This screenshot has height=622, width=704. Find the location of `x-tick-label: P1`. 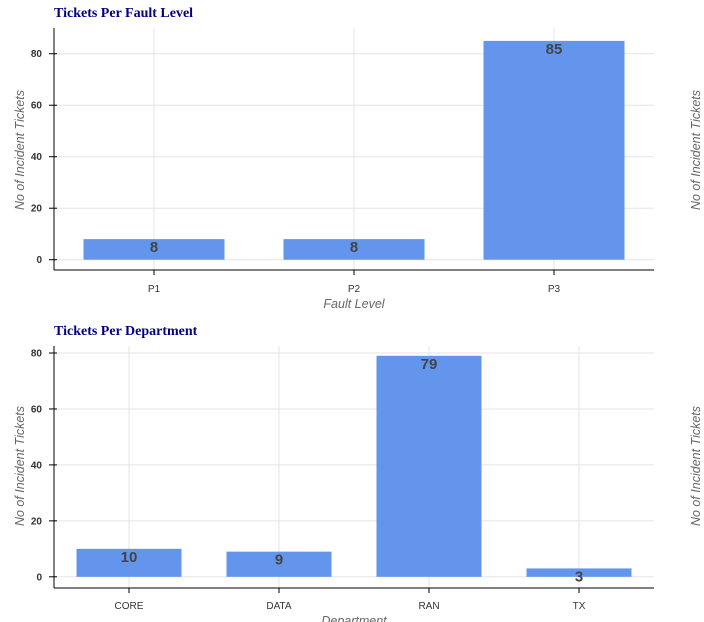

x-tick-label: P1 is located at coordinates (154, 289).